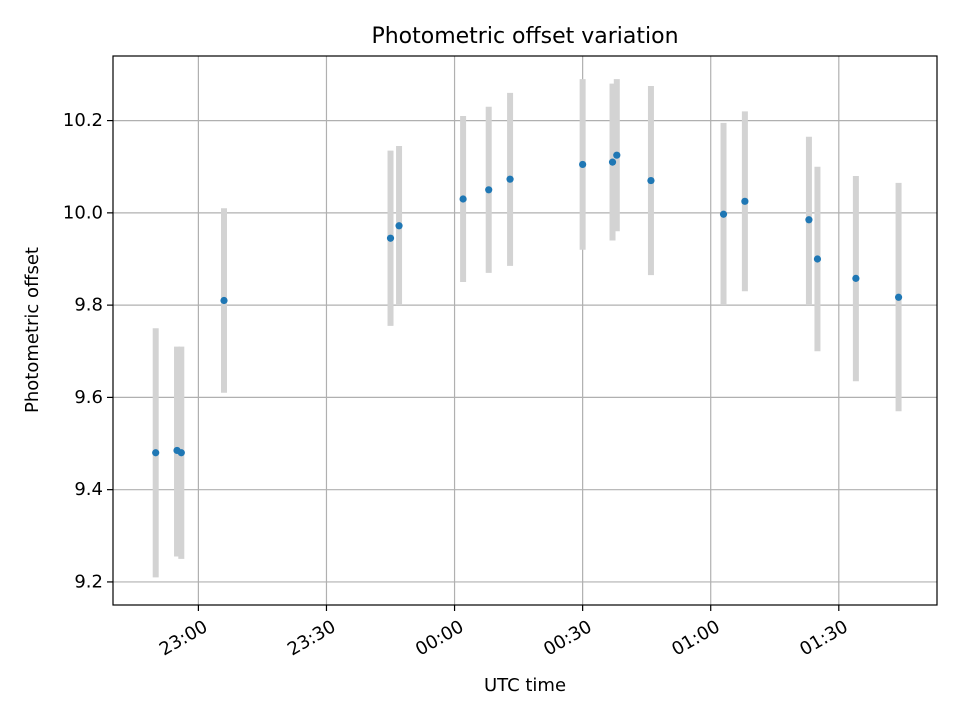 Image resolution: width=960 pixels, height=720 pixels. What do you see at coordinates (88, 581) in the screenshot?
I see `y-tick-label: 9.2` at bounding box center [88, 581].